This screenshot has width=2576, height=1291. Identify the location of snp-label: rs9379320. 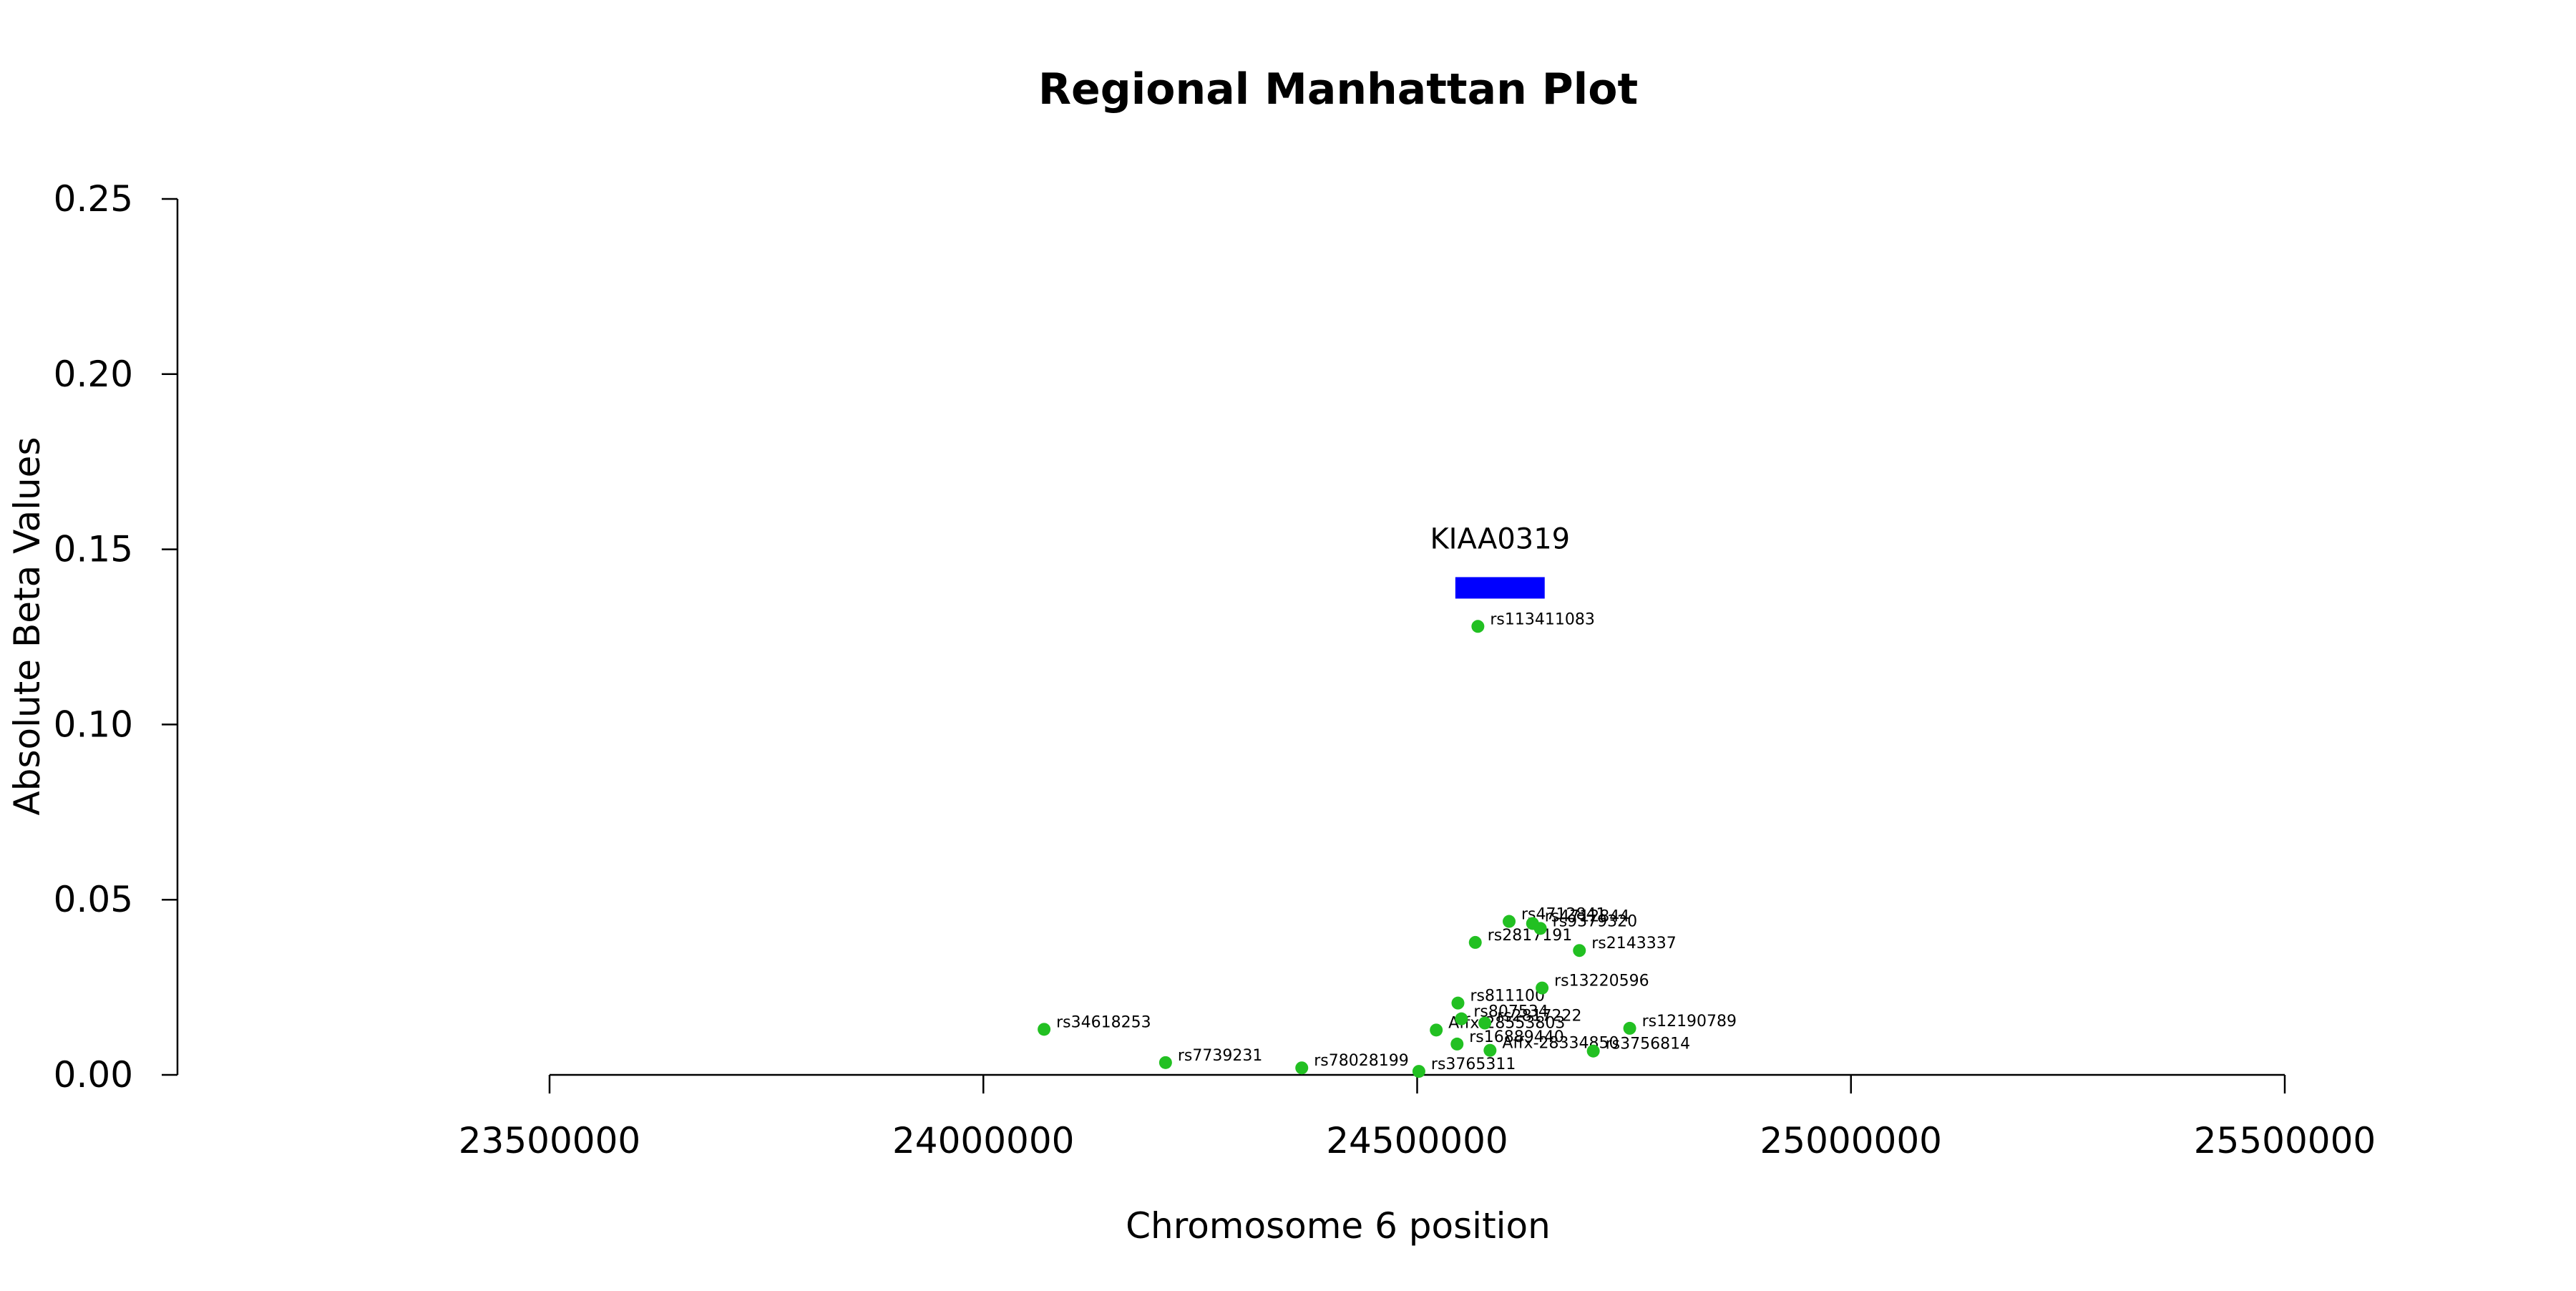
(1595, 921).